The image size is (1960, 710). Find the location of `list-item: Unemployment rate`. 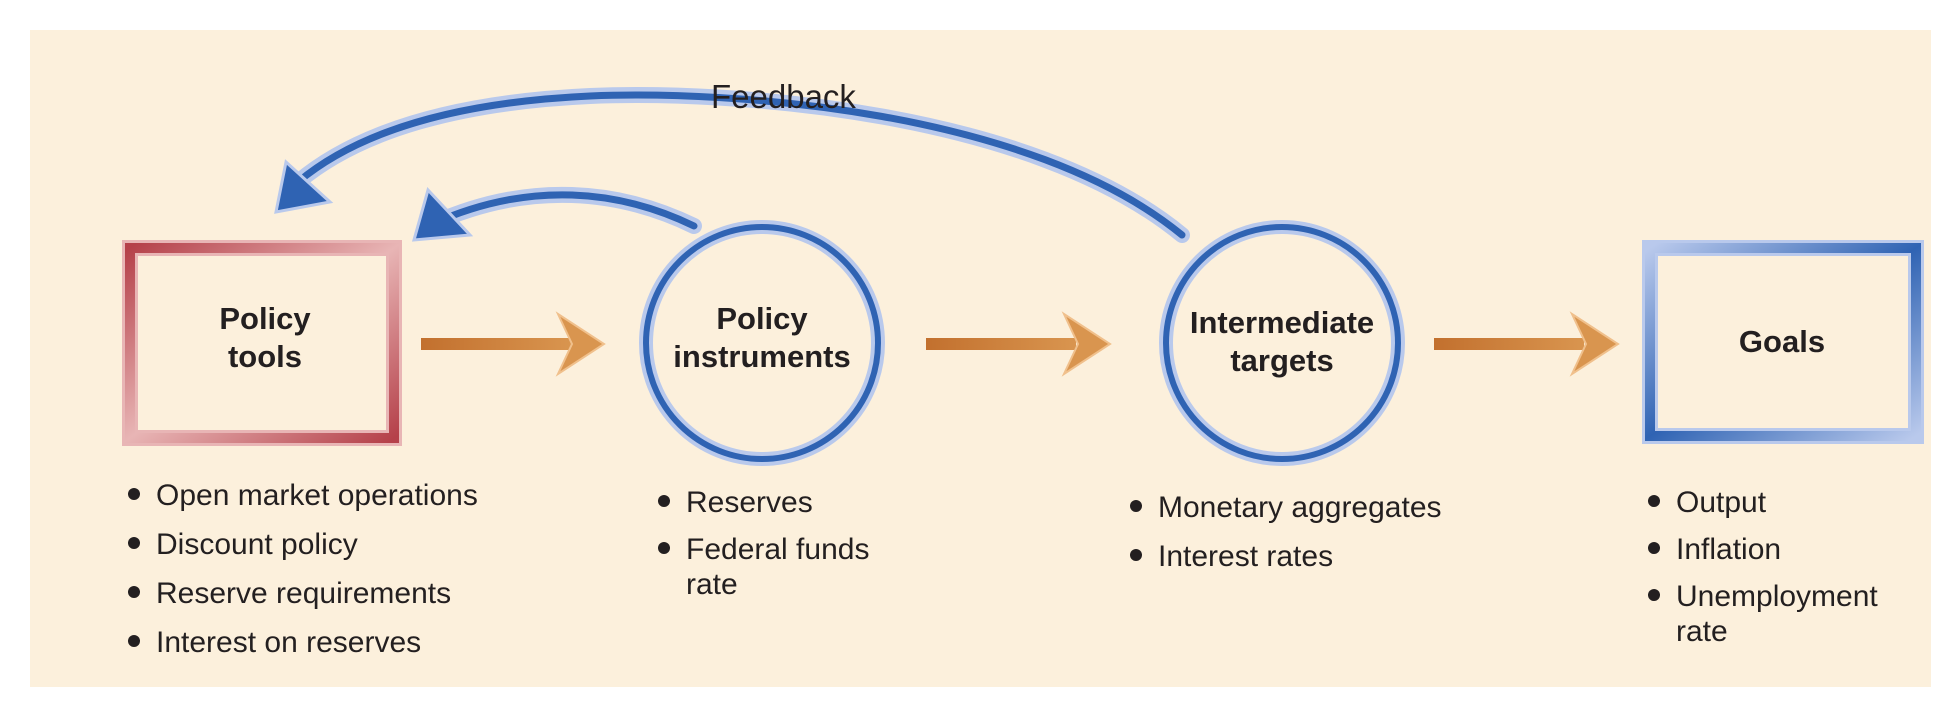

list-item: Unemployment rate is located at coordinates (1763, 614).